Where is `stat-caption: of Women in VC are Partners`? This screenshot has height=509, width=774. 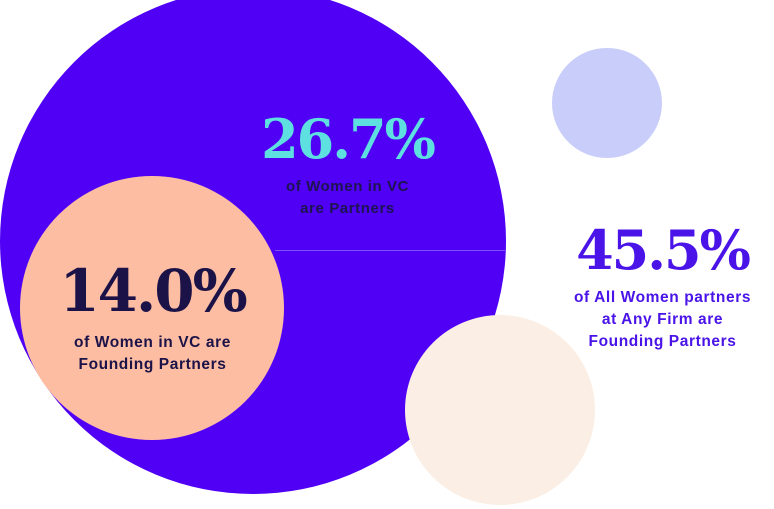
stat-caption: of Women in VC are Partners is located at coordinates (347, 198).